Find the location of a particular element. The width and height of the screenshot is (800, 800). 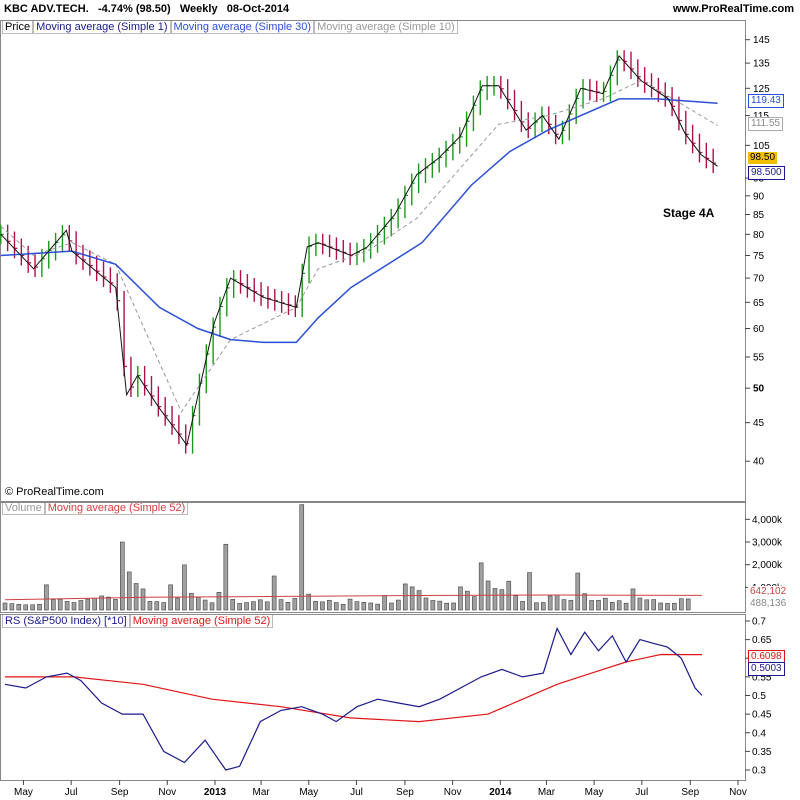

x-tick-label: May is located at coordinates (594, 792).